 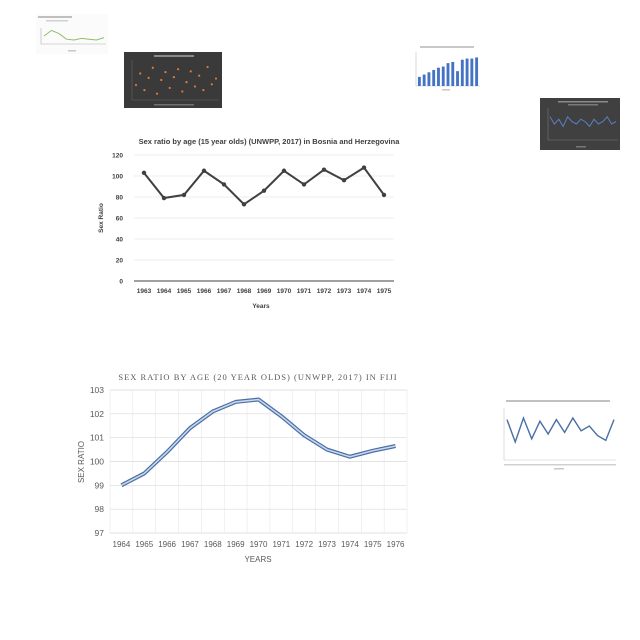 What do you see at coordinates (117, 156) in the screenshot?
I see `y-tick-label: 120` at bounding box center [117, 156].